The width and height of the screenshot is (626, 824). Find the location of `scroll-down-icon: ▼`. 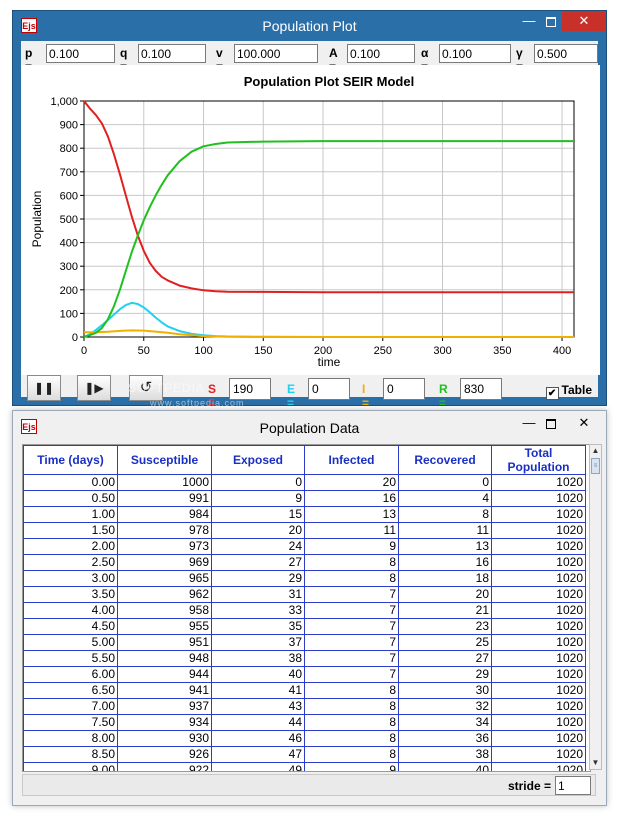

scroll-down-icon: ▼ is located at coordinates (595, 762).